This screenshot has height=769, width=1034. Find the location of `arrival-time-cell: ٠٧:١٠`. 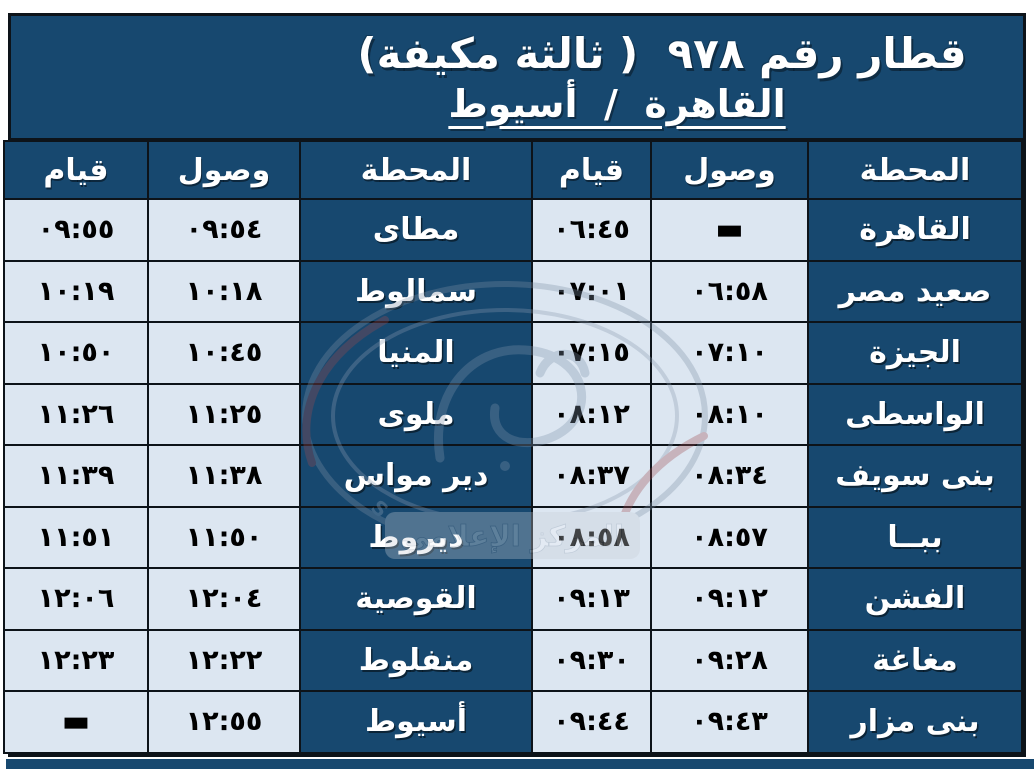

arrival-time-cell: ٠٧:١٠ is located at coordinates (729, 353).